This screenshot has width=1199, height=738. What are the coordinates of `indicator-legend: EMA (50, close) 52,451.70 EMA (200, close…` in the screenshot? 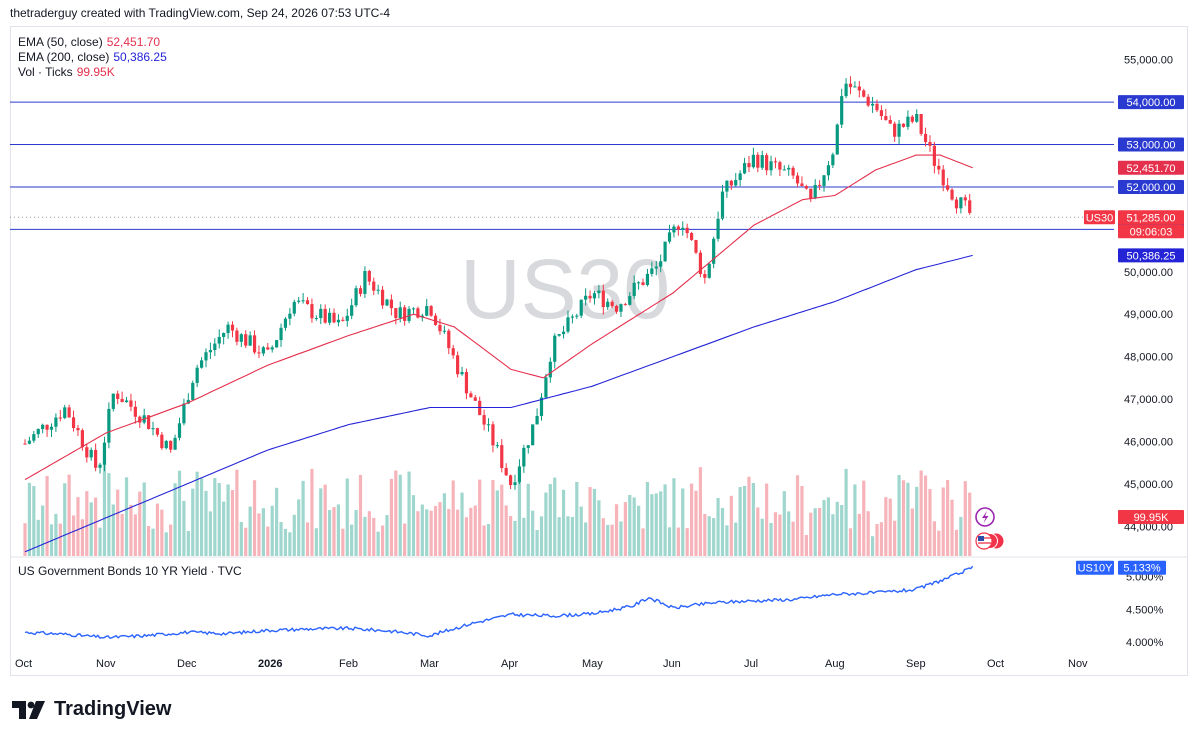 It's located at (92, 57).